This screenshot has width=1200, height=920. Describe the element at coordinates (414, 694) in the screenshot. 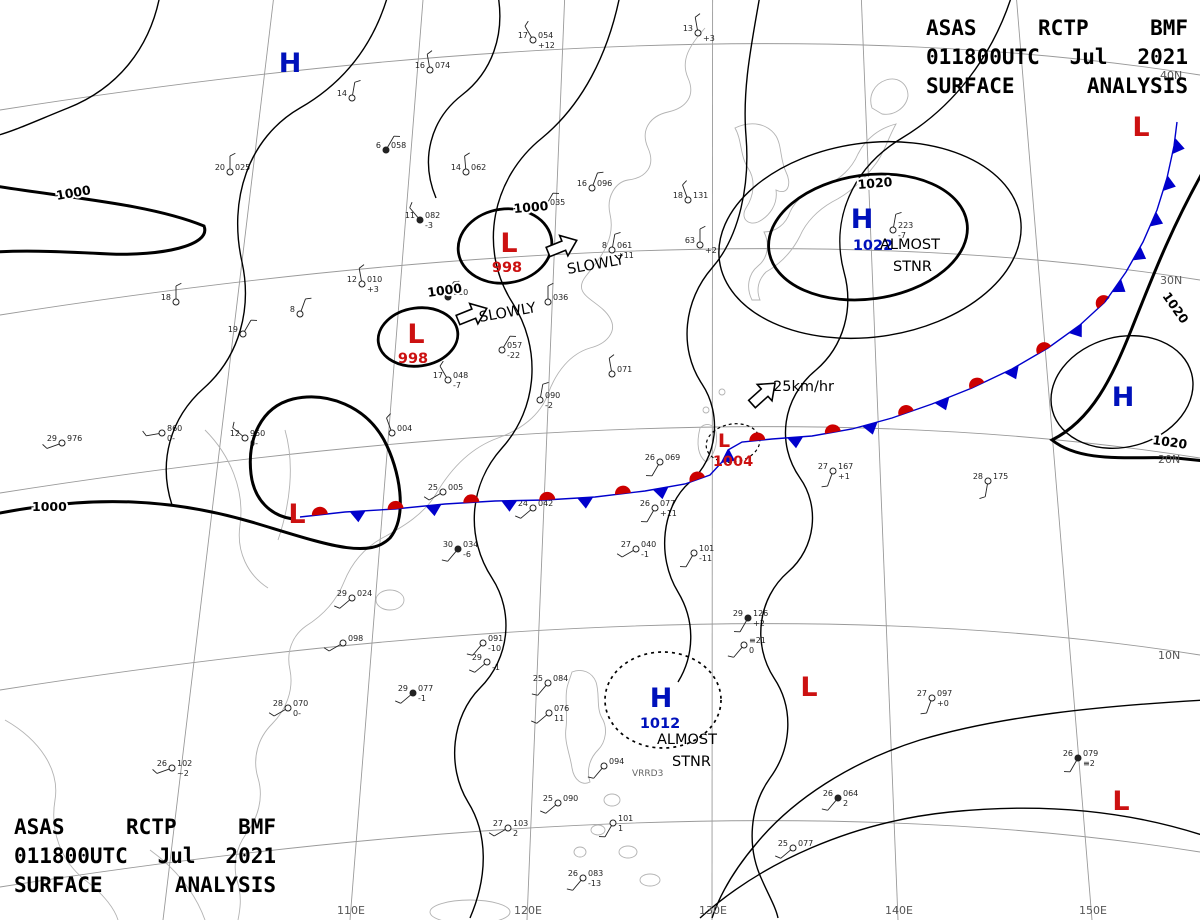

I see `station-plot: 29 077-1` at that location.